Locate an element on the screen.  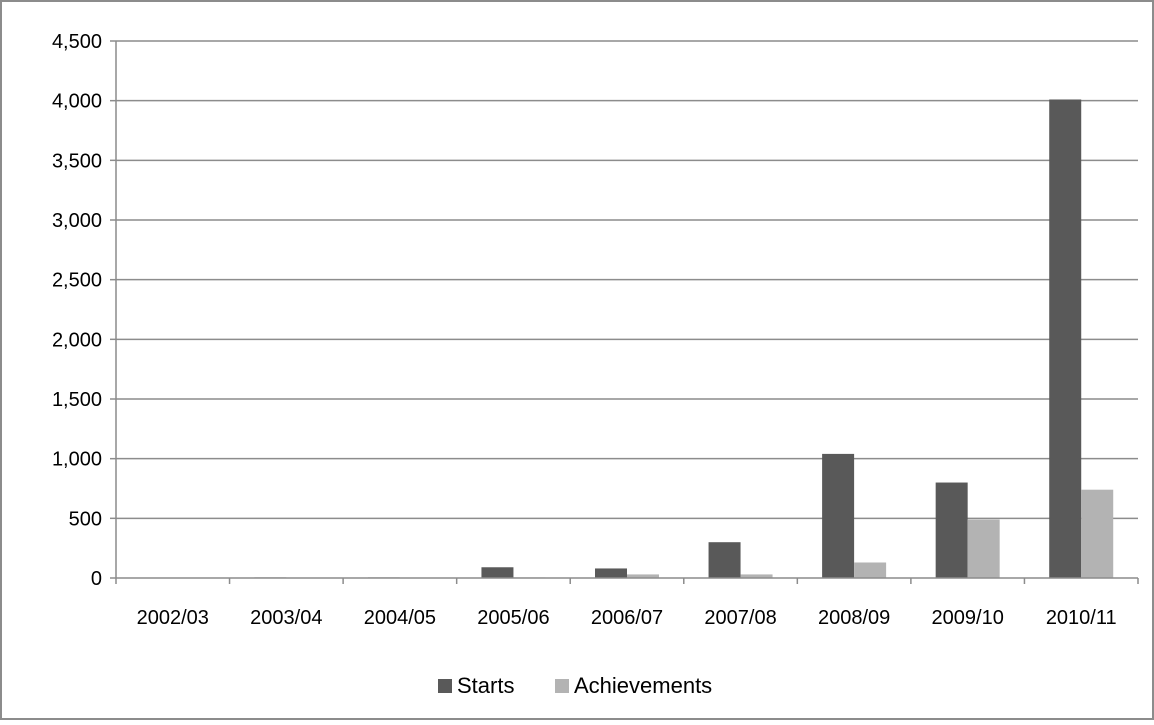
x-tick-label: 2004/05 is located at coordinates (400, 618).